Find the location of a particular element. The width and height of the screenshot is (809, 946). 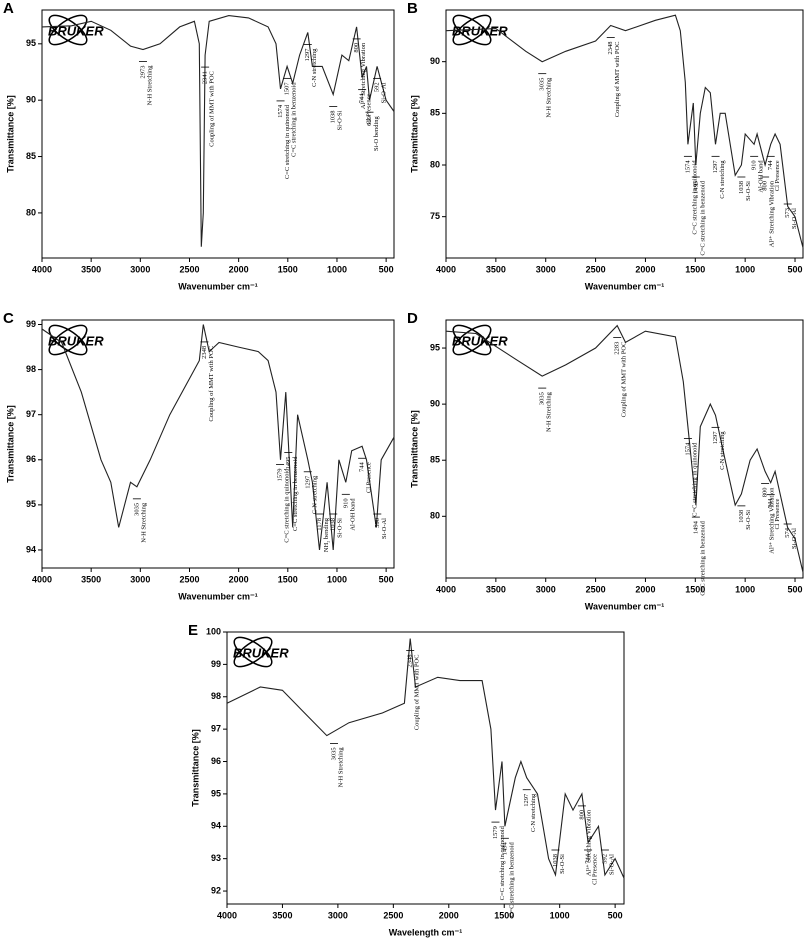

panel-letter: E is located at coordinates (193, 630).